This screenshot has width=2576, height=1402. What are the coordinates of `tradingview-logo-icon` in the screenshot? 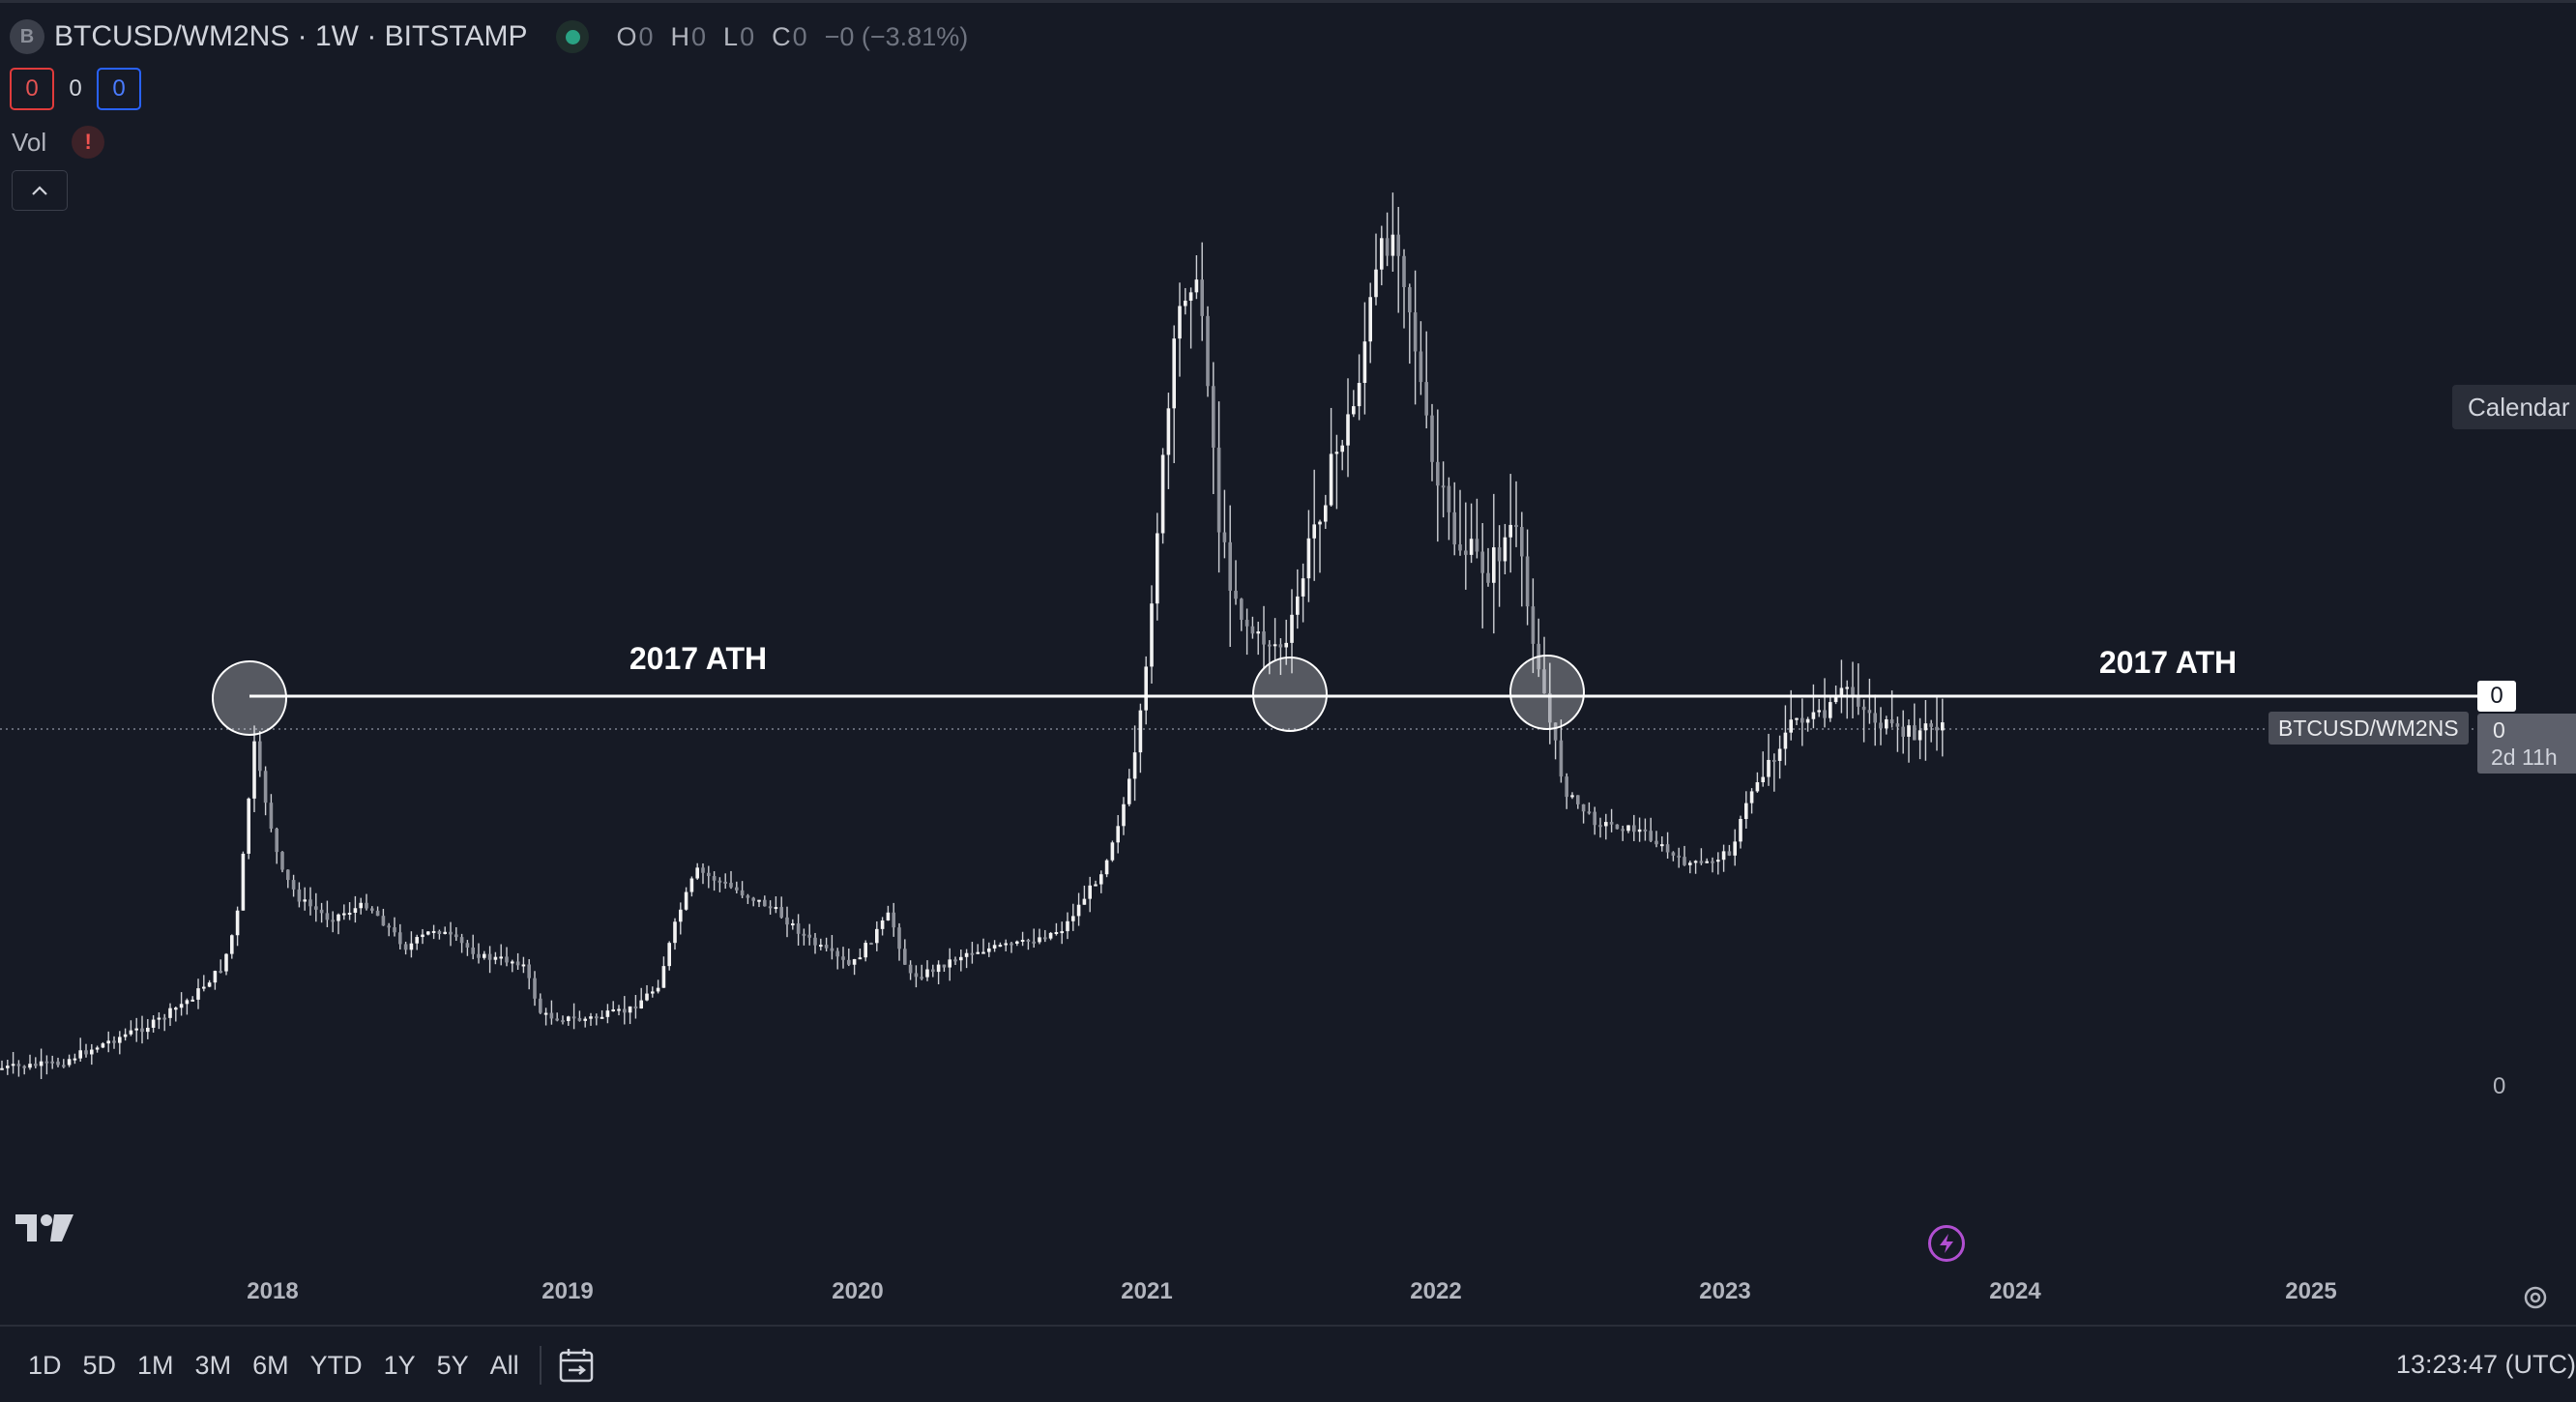 It's located at (45, 1230).